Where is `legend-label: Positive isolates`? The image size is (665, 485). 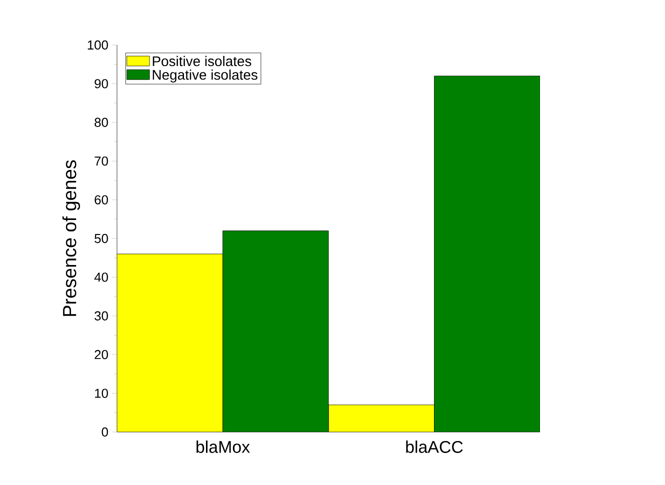 legend-label: Positive isolates is located at coordinates (202, 61).